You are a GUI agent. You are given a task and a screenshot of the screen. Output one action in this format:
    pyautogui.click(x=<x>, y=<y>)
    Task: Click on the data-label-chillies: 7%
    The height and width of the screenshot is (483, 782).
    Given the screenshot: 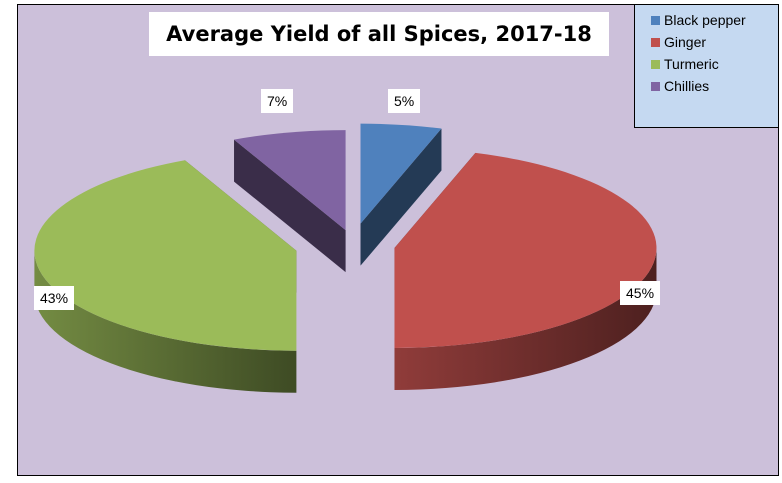 What is the action you would take?
    pyautogui.click(x=277, y=101)
    